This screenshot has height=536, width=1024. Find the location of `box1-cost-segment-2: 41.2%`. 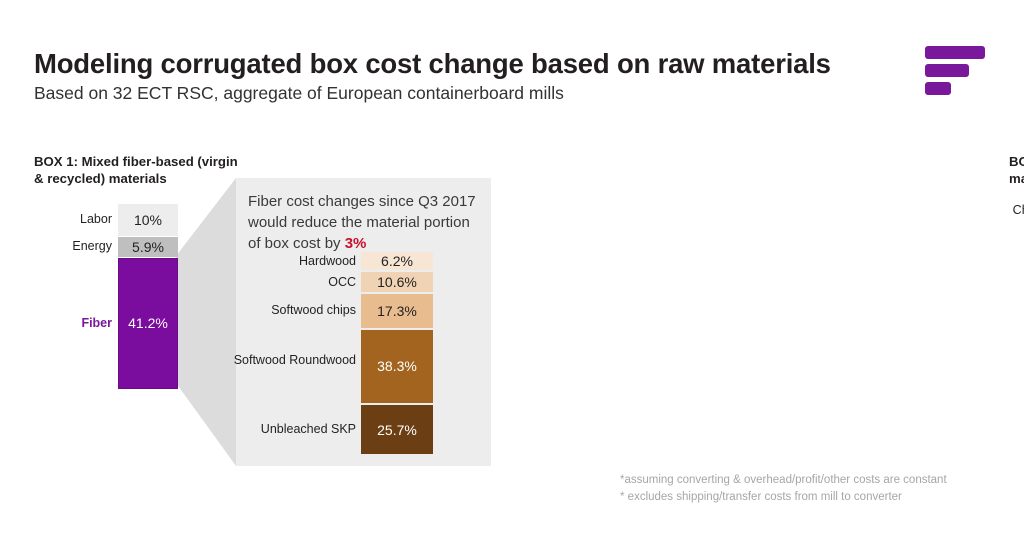

box1-cost-segment-2: 41.2% is located at coordinates (148, 323).